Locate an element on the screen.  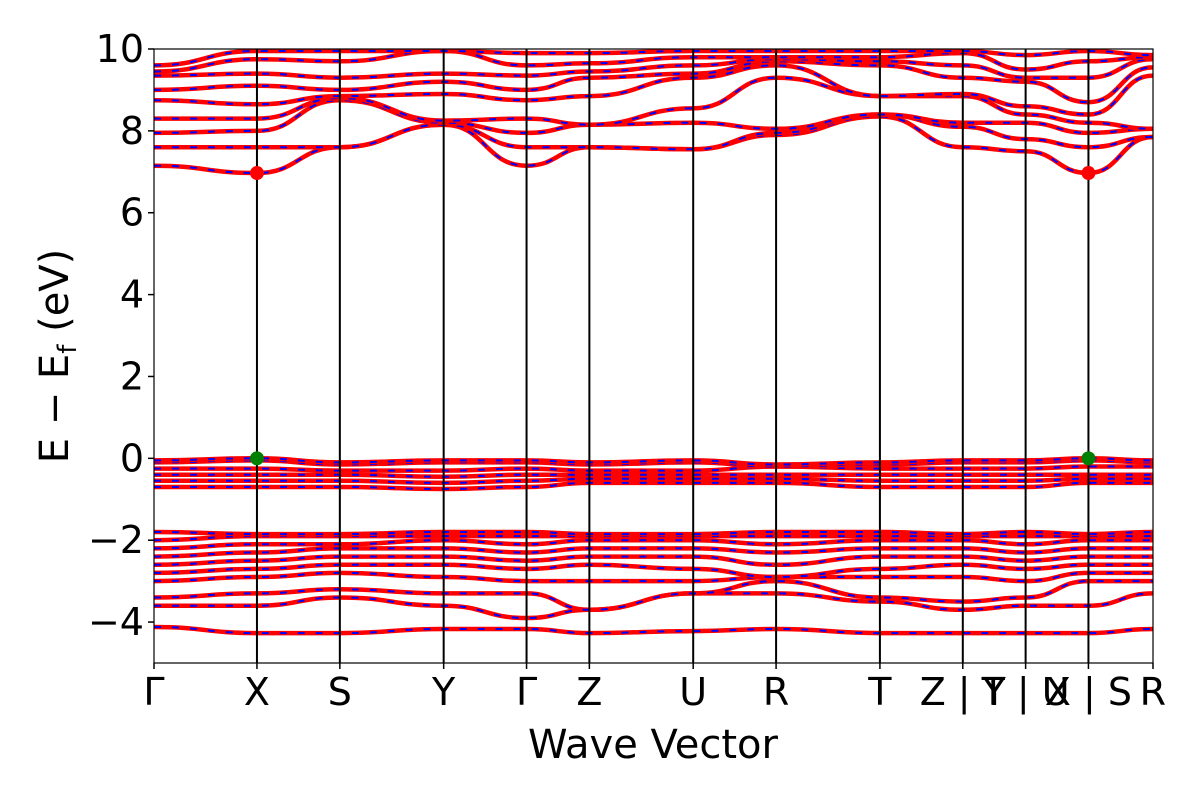
y-tick-label: 8 is located at coordinates (132, 131).